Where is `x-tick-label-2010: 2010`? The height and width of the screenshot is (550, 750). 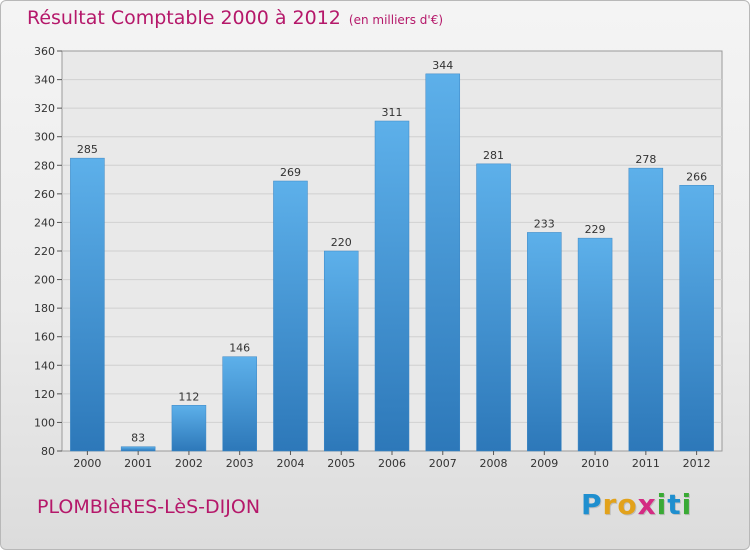
x-tick-label-2010: 2010 is located at coordinates (595, 463).